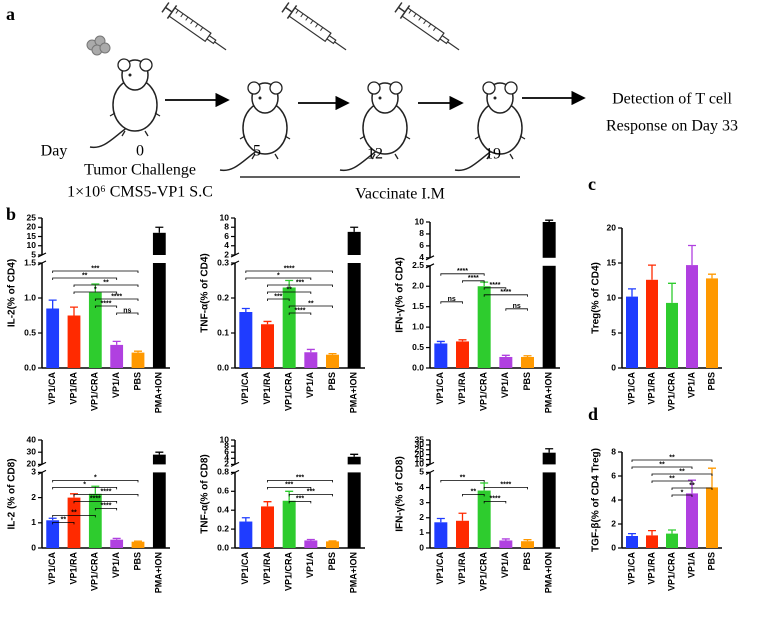  Describe the element at coordinates (592, 184) in the screenshot. I see `panel-label: c` at that location.